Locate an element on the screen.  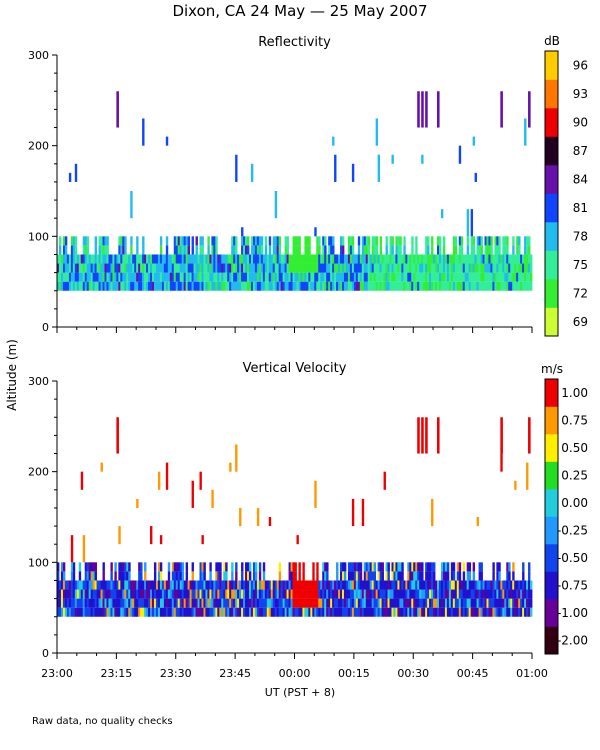
colorbar-swatch is located at coordinates (551, 475).